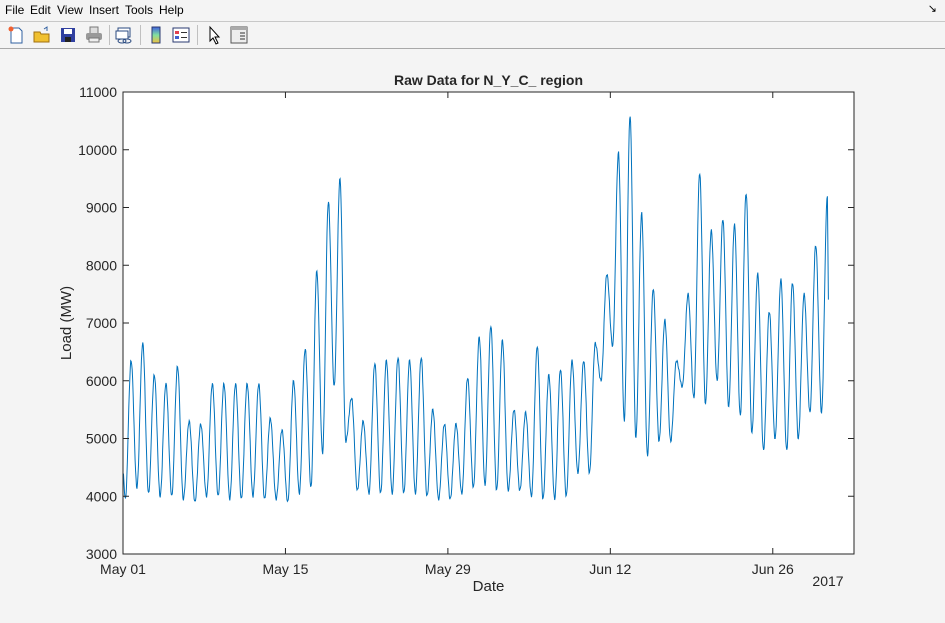 The image size is (945, 623). Describe the element at coordinates (489, 586) in the screenshot. I see `x-axis-label: Date` at that location.